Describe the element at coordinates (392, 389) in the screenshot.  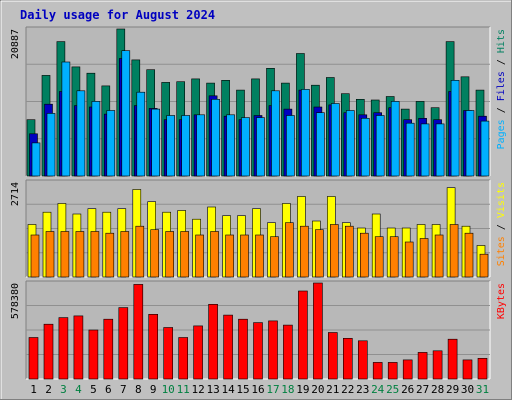
I see `x-tick-label: 25` at that location.